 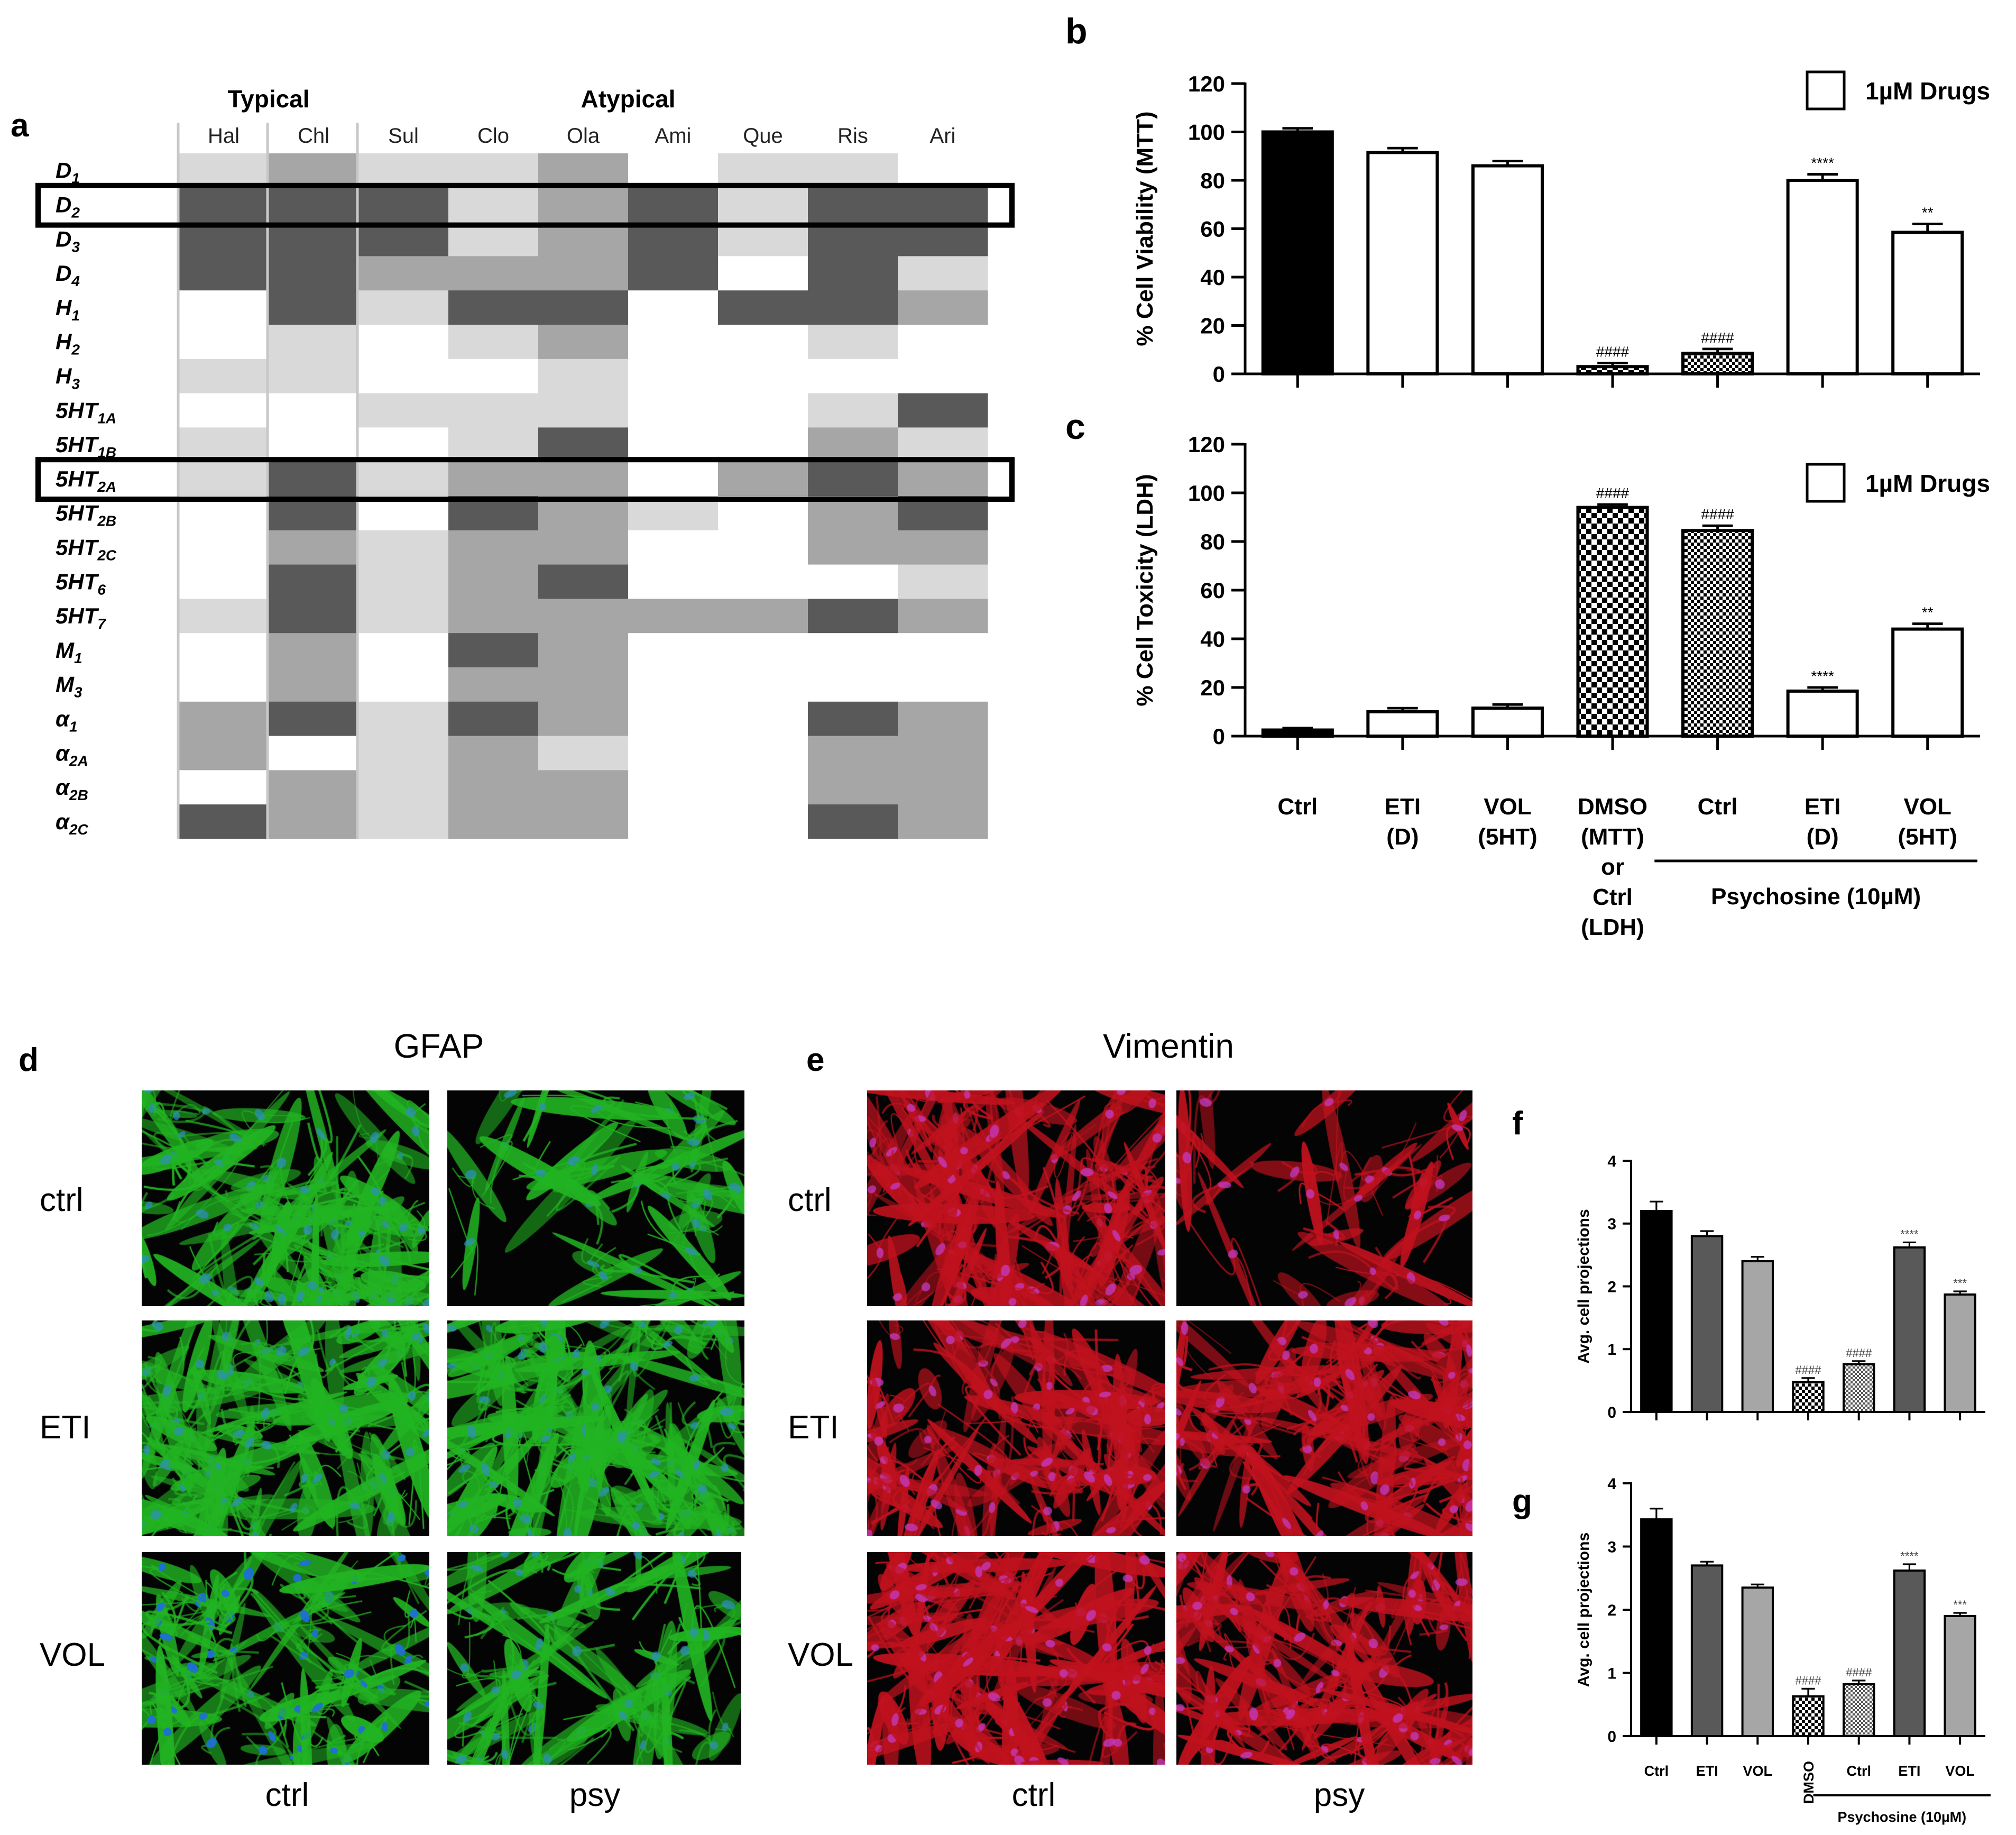 I want to click on row-label: D4, so click(x=68, y=275).